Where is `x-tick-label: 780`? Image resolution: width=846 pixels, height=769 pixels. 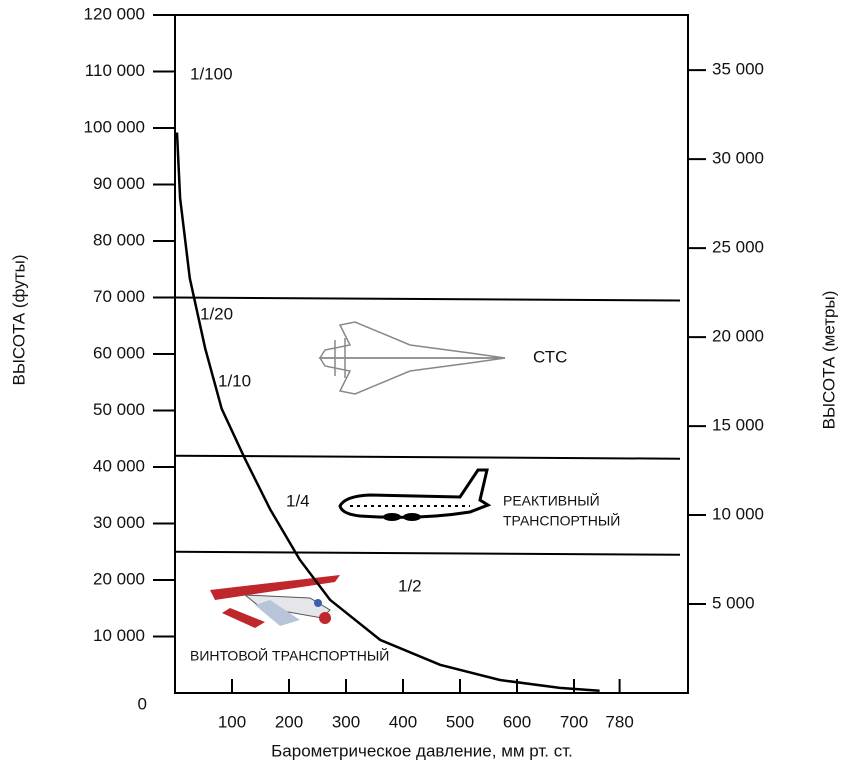 x-tick-label: 780 is located at coordinates (619, 721).